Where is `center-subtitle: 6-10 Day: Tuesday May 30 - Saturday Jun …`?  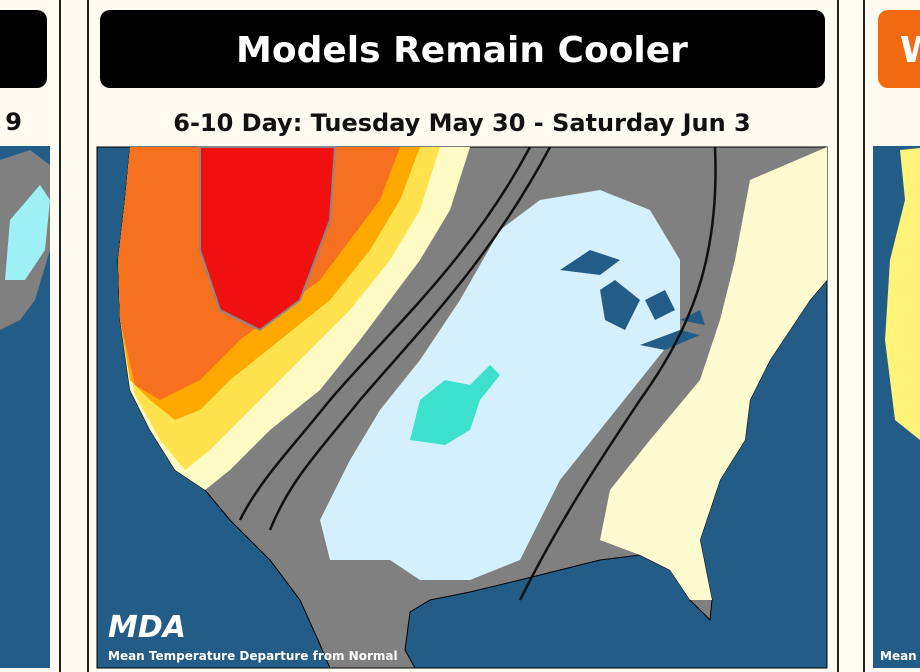
center-subtitle: 6-10 Day: Tuesday May 30 - Saturday Jun … is located at coordinates (462, 123).